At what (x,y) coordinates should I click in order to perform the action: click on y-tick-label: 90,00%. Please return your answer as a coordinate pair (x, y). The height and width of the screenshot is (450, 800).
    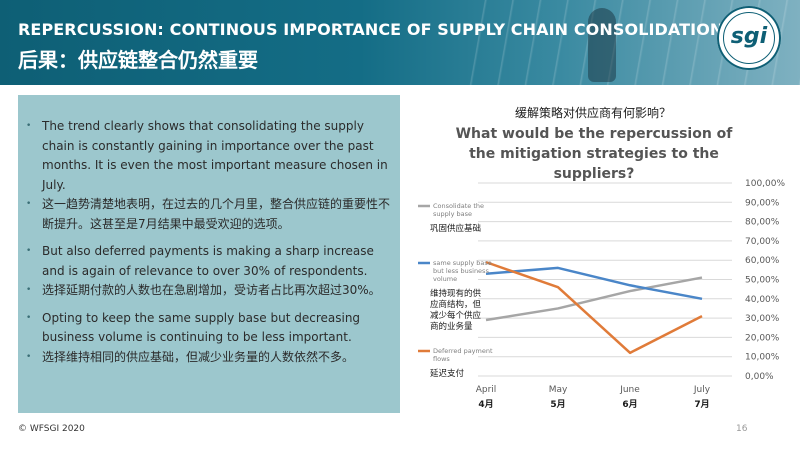
    Looking at the image, I should click on (762, 203).